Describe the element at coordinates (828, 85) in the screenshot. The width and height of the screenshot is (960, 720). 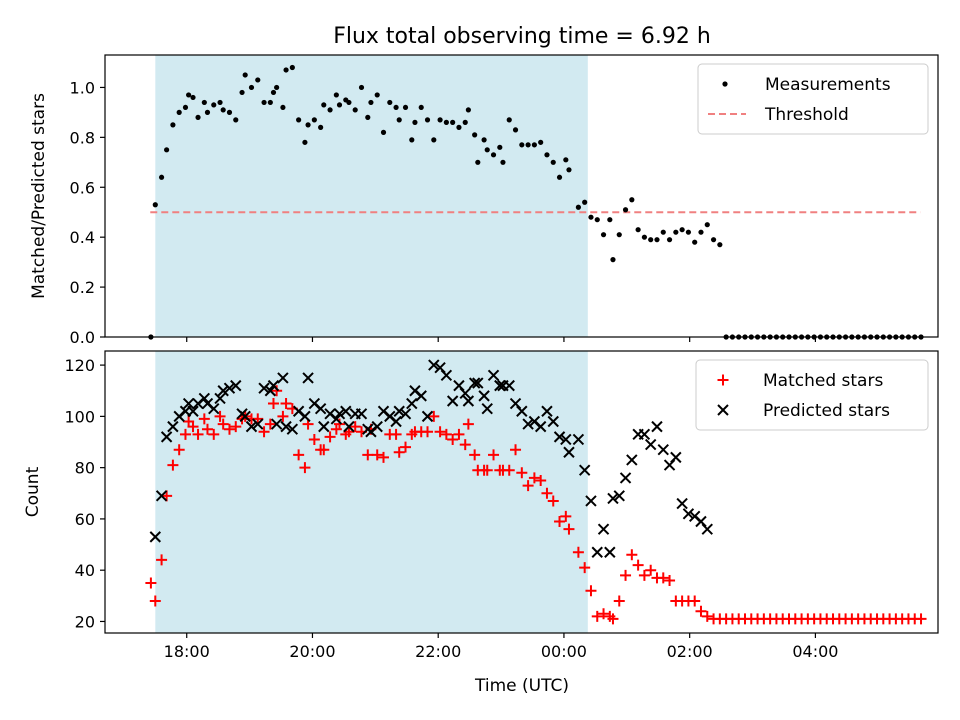
I see `legend-label: Measurements` at that location.